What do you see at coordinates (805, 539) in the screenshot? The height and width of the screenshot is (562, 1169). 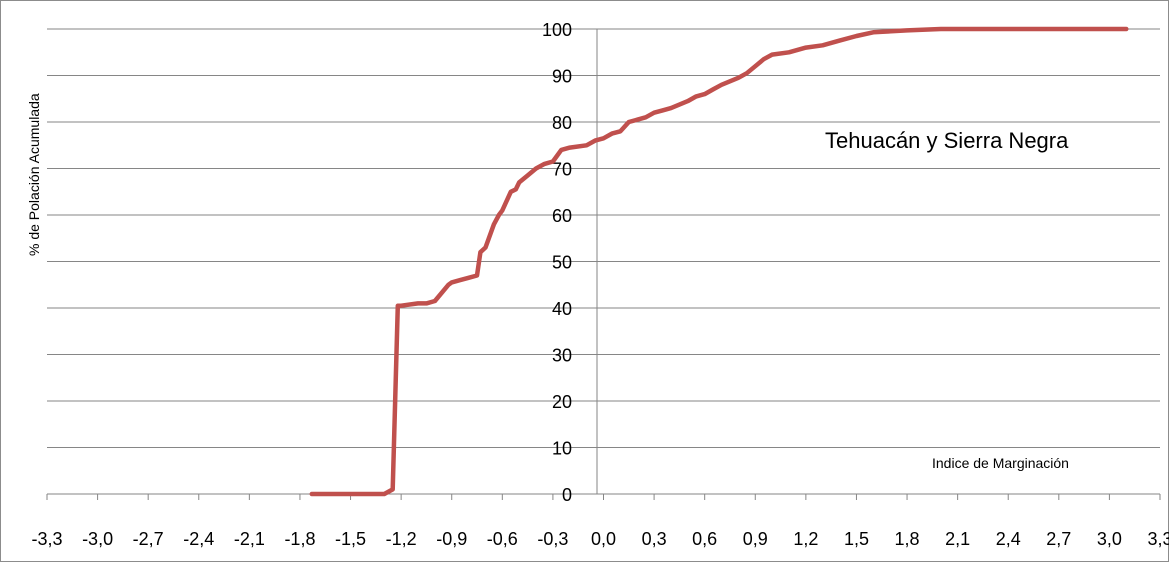 I see `x-tick-label: 1,2` at bounding box center [805, 539].